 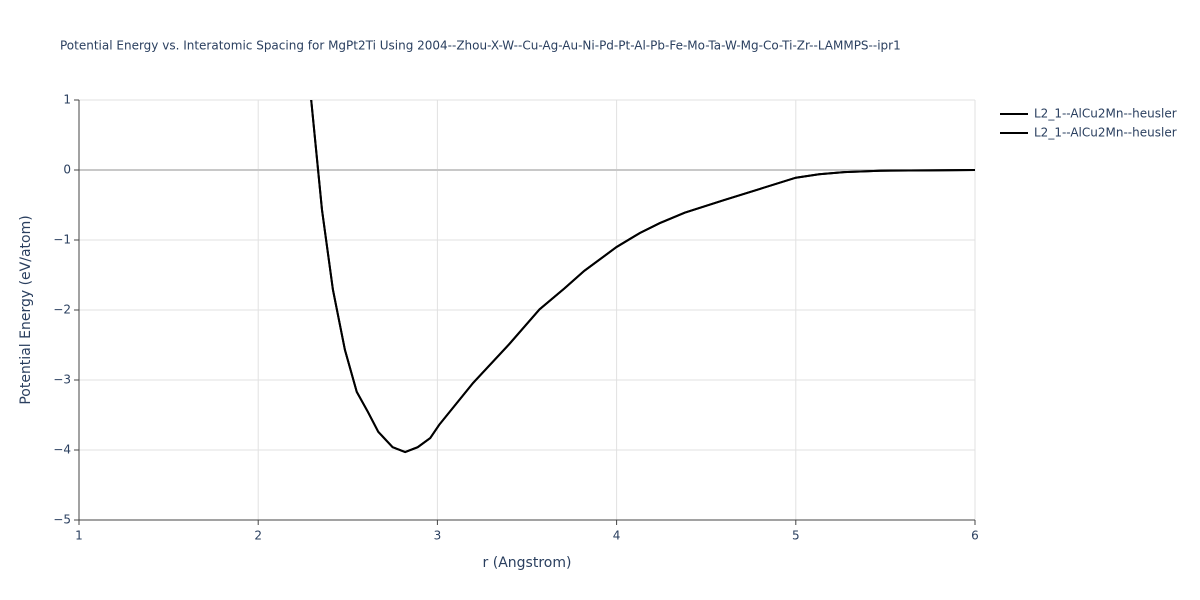 What do you see at coordinates (62, 380) in the screenshot?
I see `y-tick-label: −3` at bounding box center [62, 380].